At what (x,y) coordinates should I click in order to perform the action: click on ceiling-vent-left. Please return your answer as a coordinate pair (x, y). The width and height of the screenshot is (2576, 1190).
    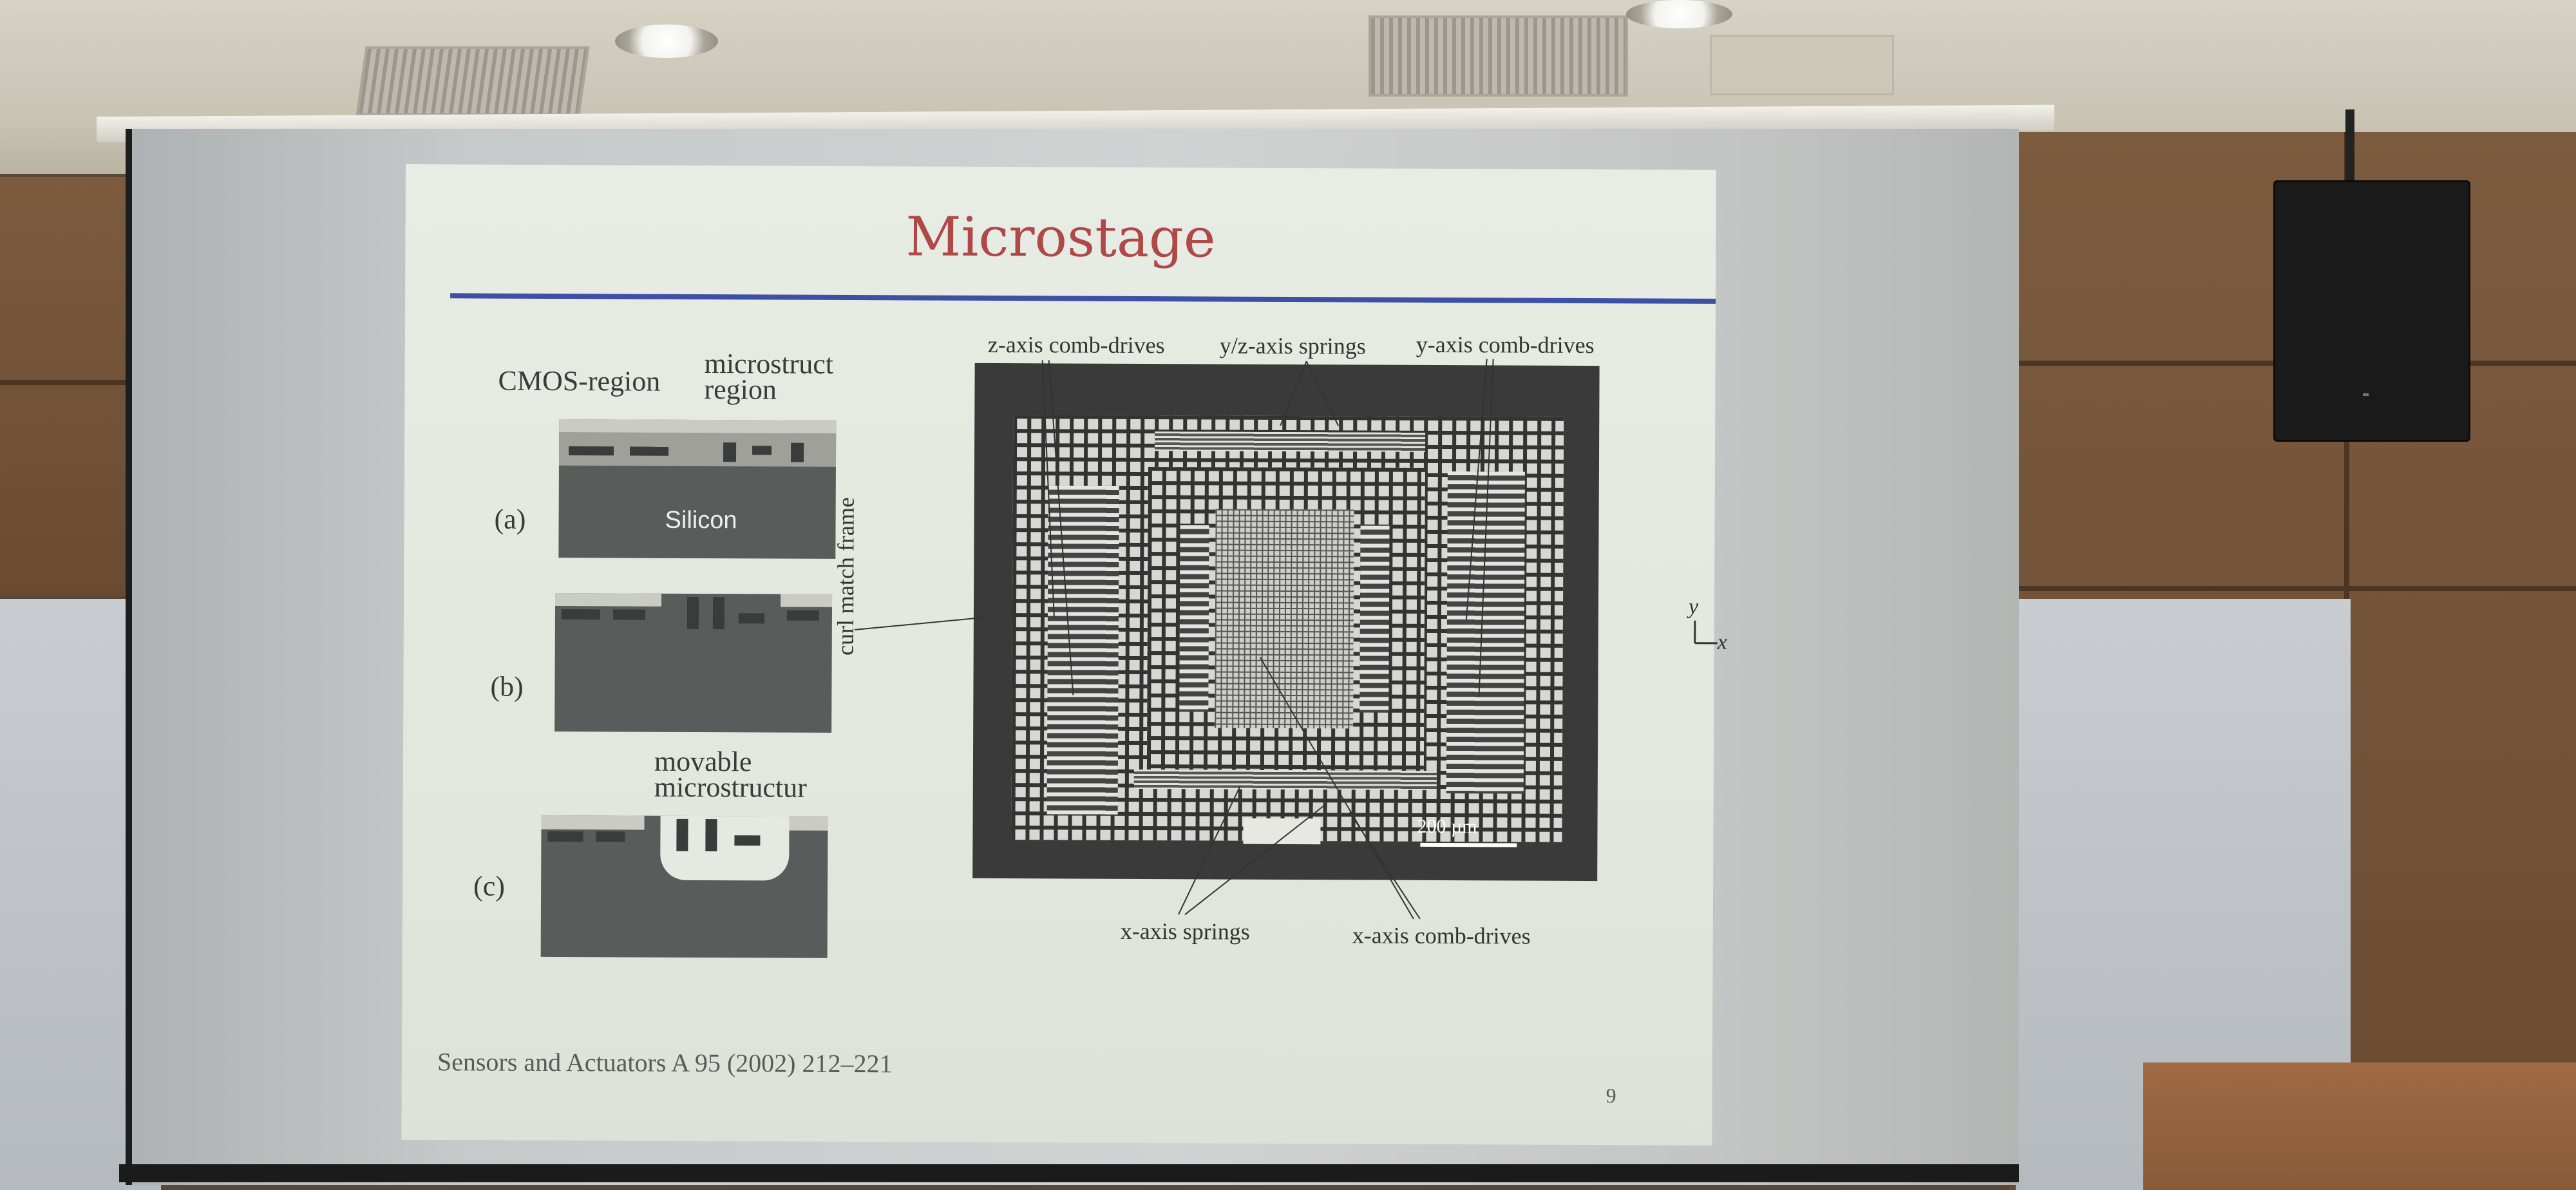
    Looking at the image, I should click on (473, 81).